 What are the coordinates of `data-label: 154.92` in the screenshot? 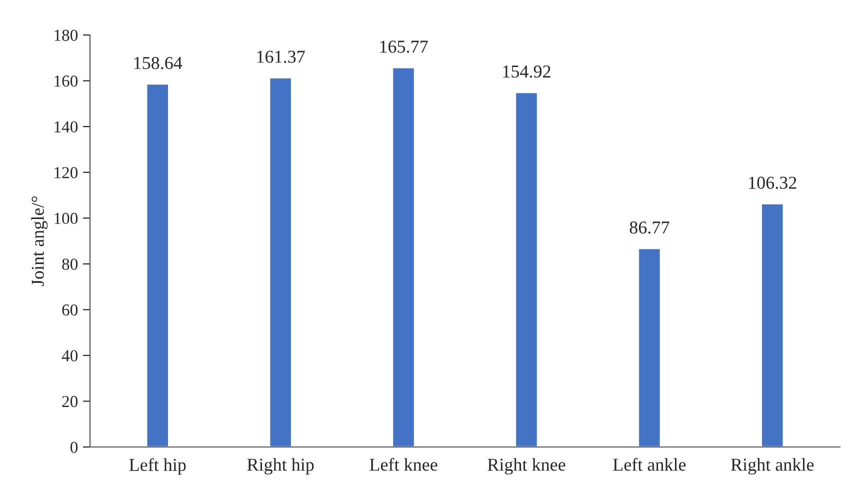 It's located at (526, 71).